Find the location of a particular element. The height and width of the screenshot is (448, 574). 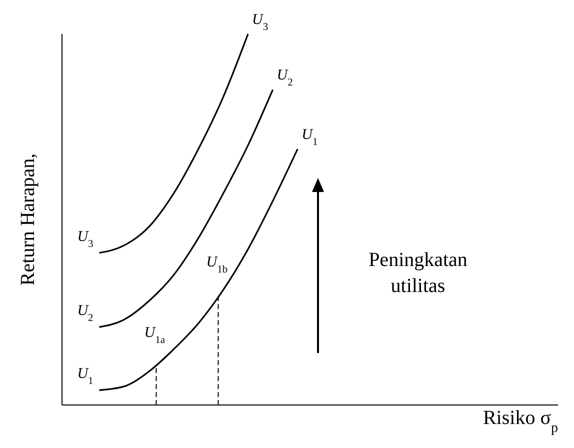

text: U$_{3}$ is located at coordinates (85, 239).